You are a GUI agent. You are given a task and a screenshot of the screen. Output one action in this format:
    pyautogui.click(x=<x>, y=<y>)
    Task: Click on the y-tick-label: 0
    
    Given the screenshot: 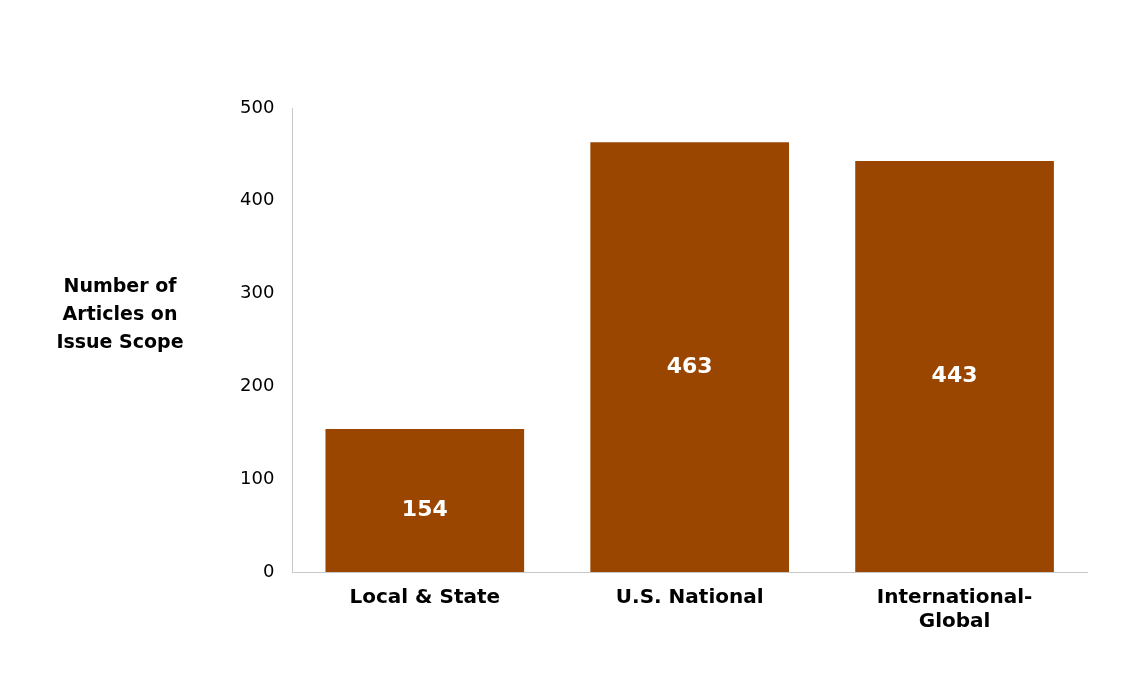 What is the action you would take?
    pyautogui.click(x=268, y=570)
    